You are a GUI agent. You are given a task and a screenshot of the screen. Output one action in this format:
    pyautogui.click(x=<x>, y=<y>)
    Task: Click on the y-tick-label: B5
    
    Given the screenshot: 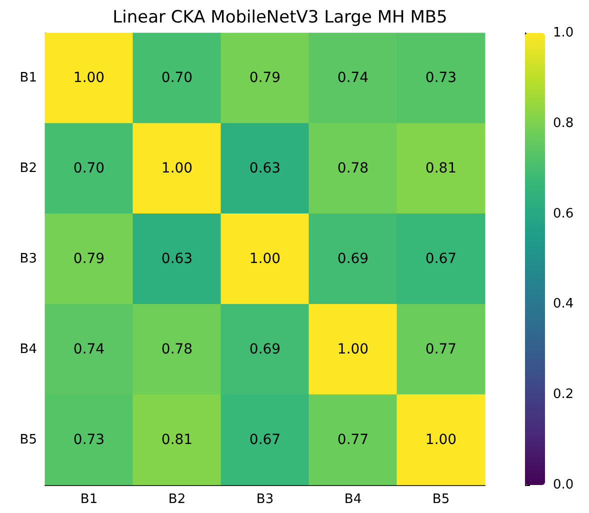 What is the action you would take?
    pyautogui.click(x=28, y=440)
    